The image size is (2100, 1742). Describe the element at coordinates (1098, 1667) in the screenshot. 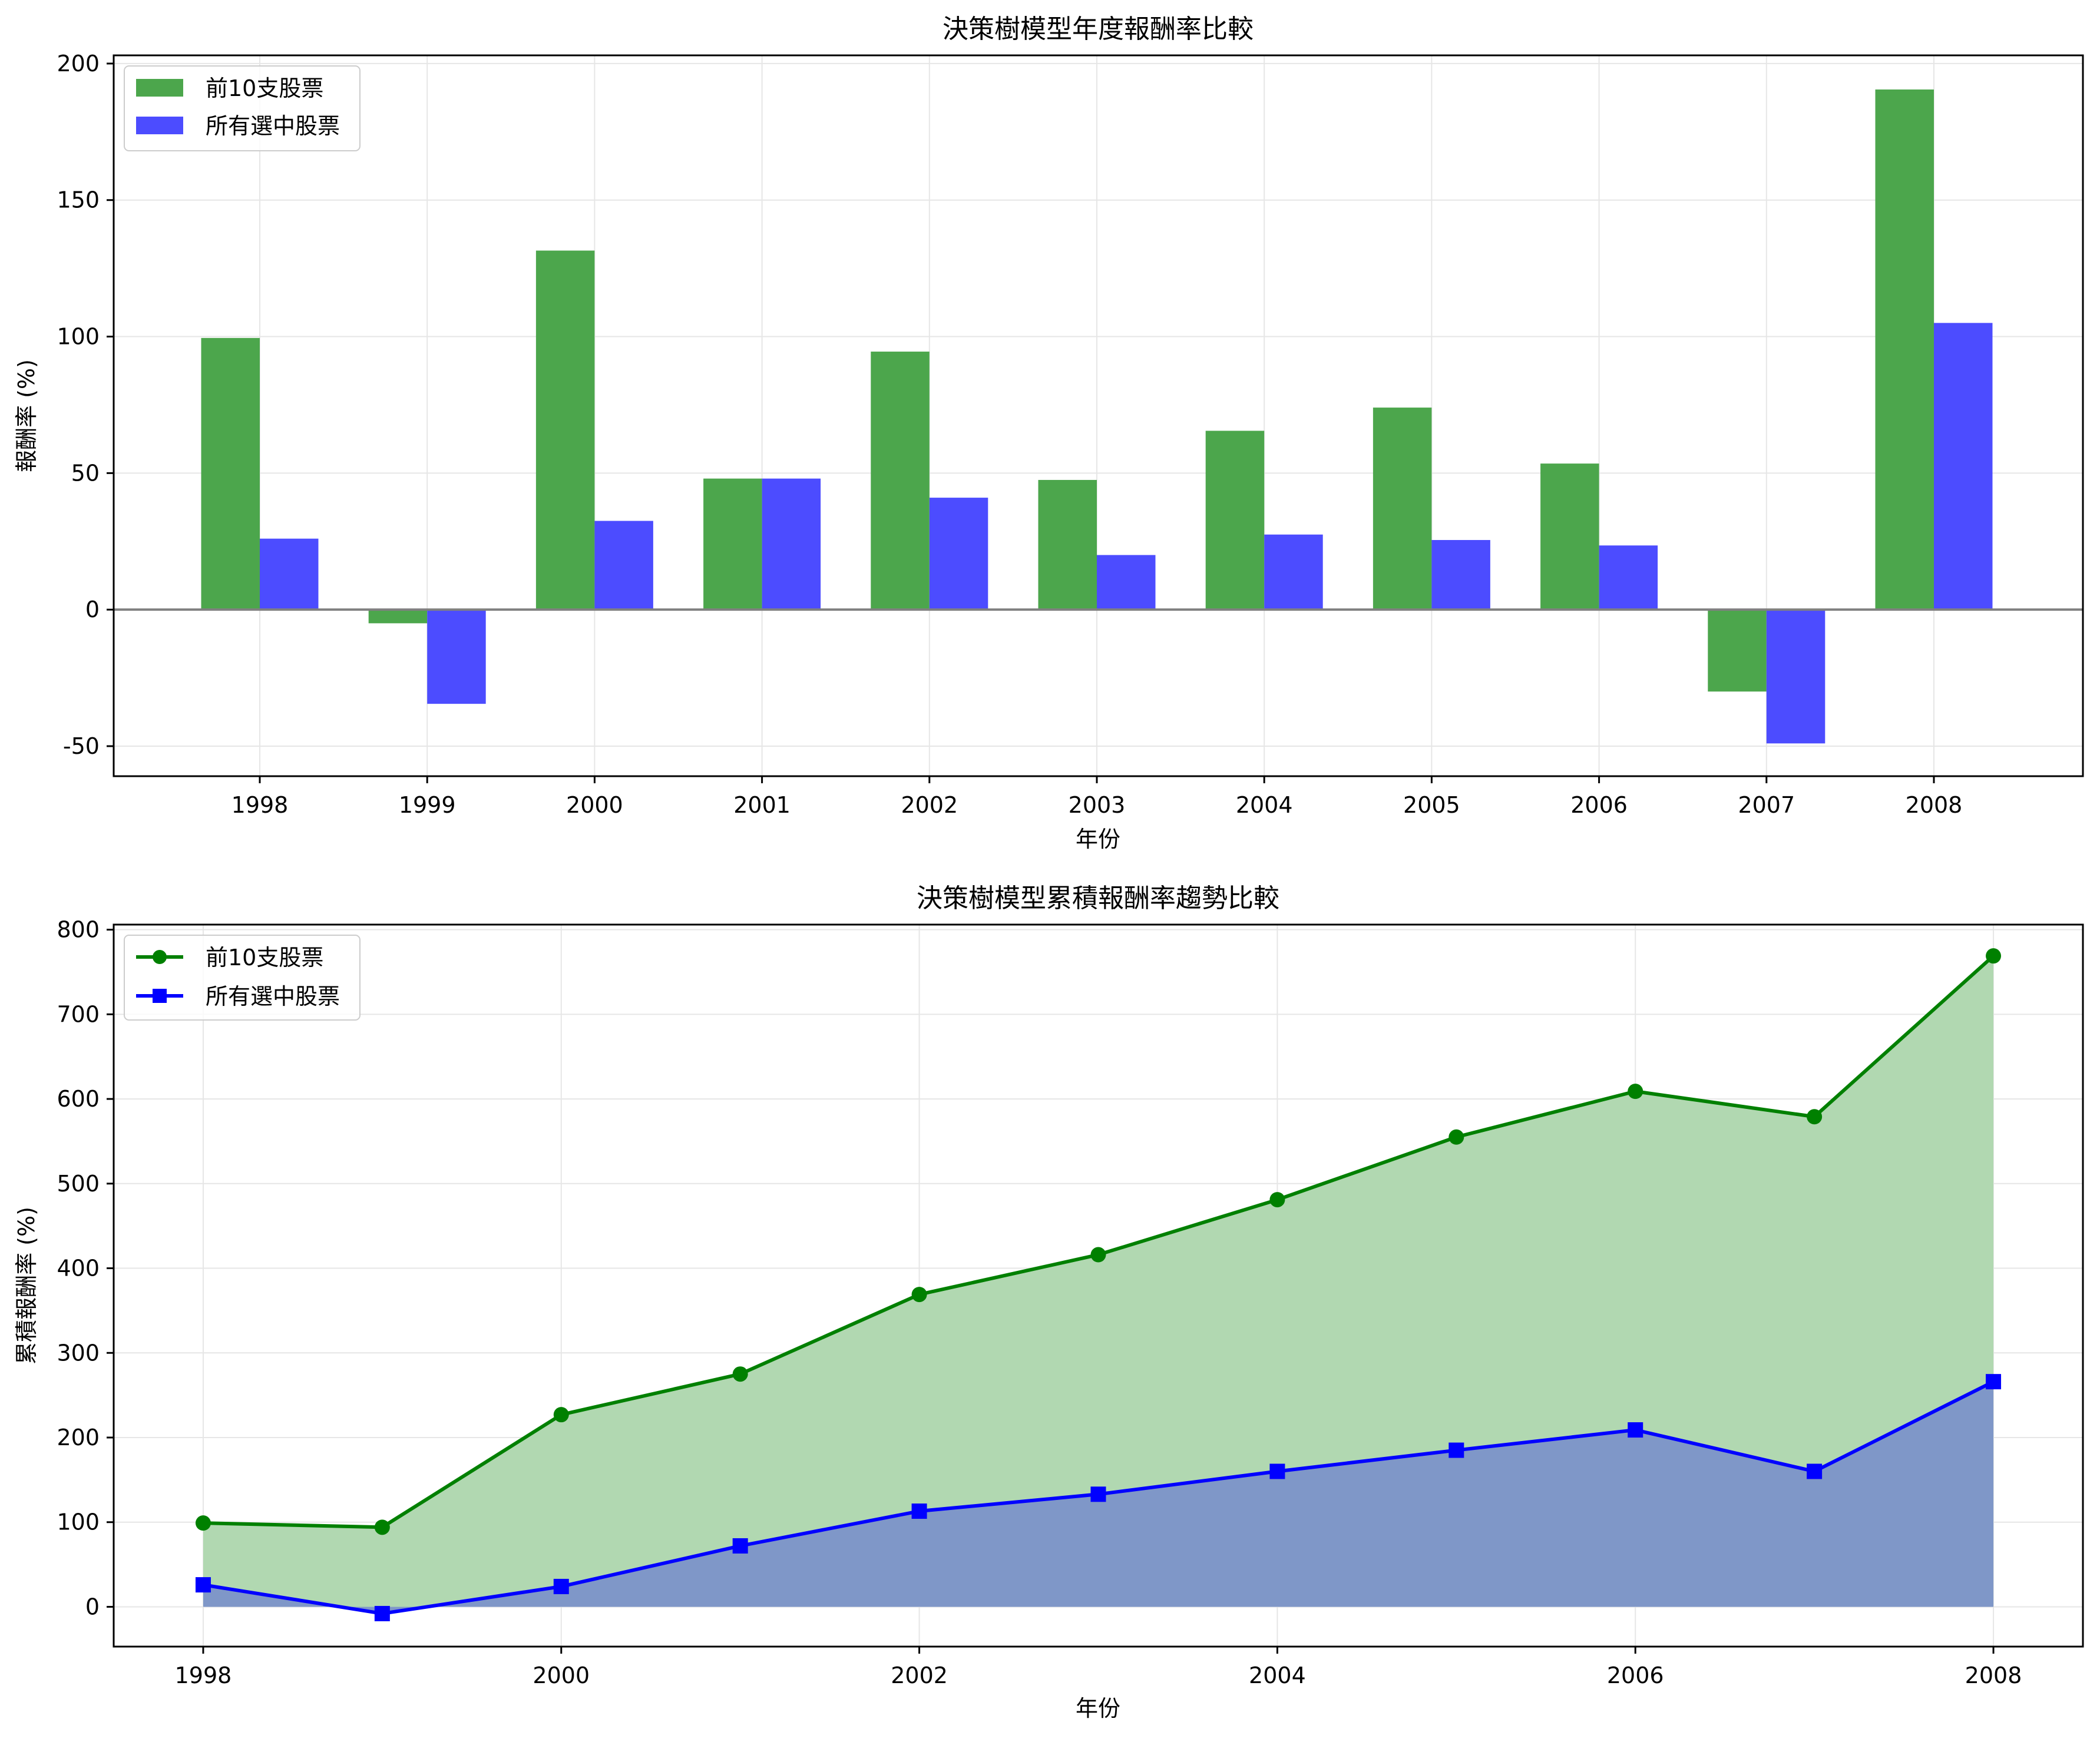

I see `x-ticks: 1998 2000 2002 2004 2006 2008` at that location.